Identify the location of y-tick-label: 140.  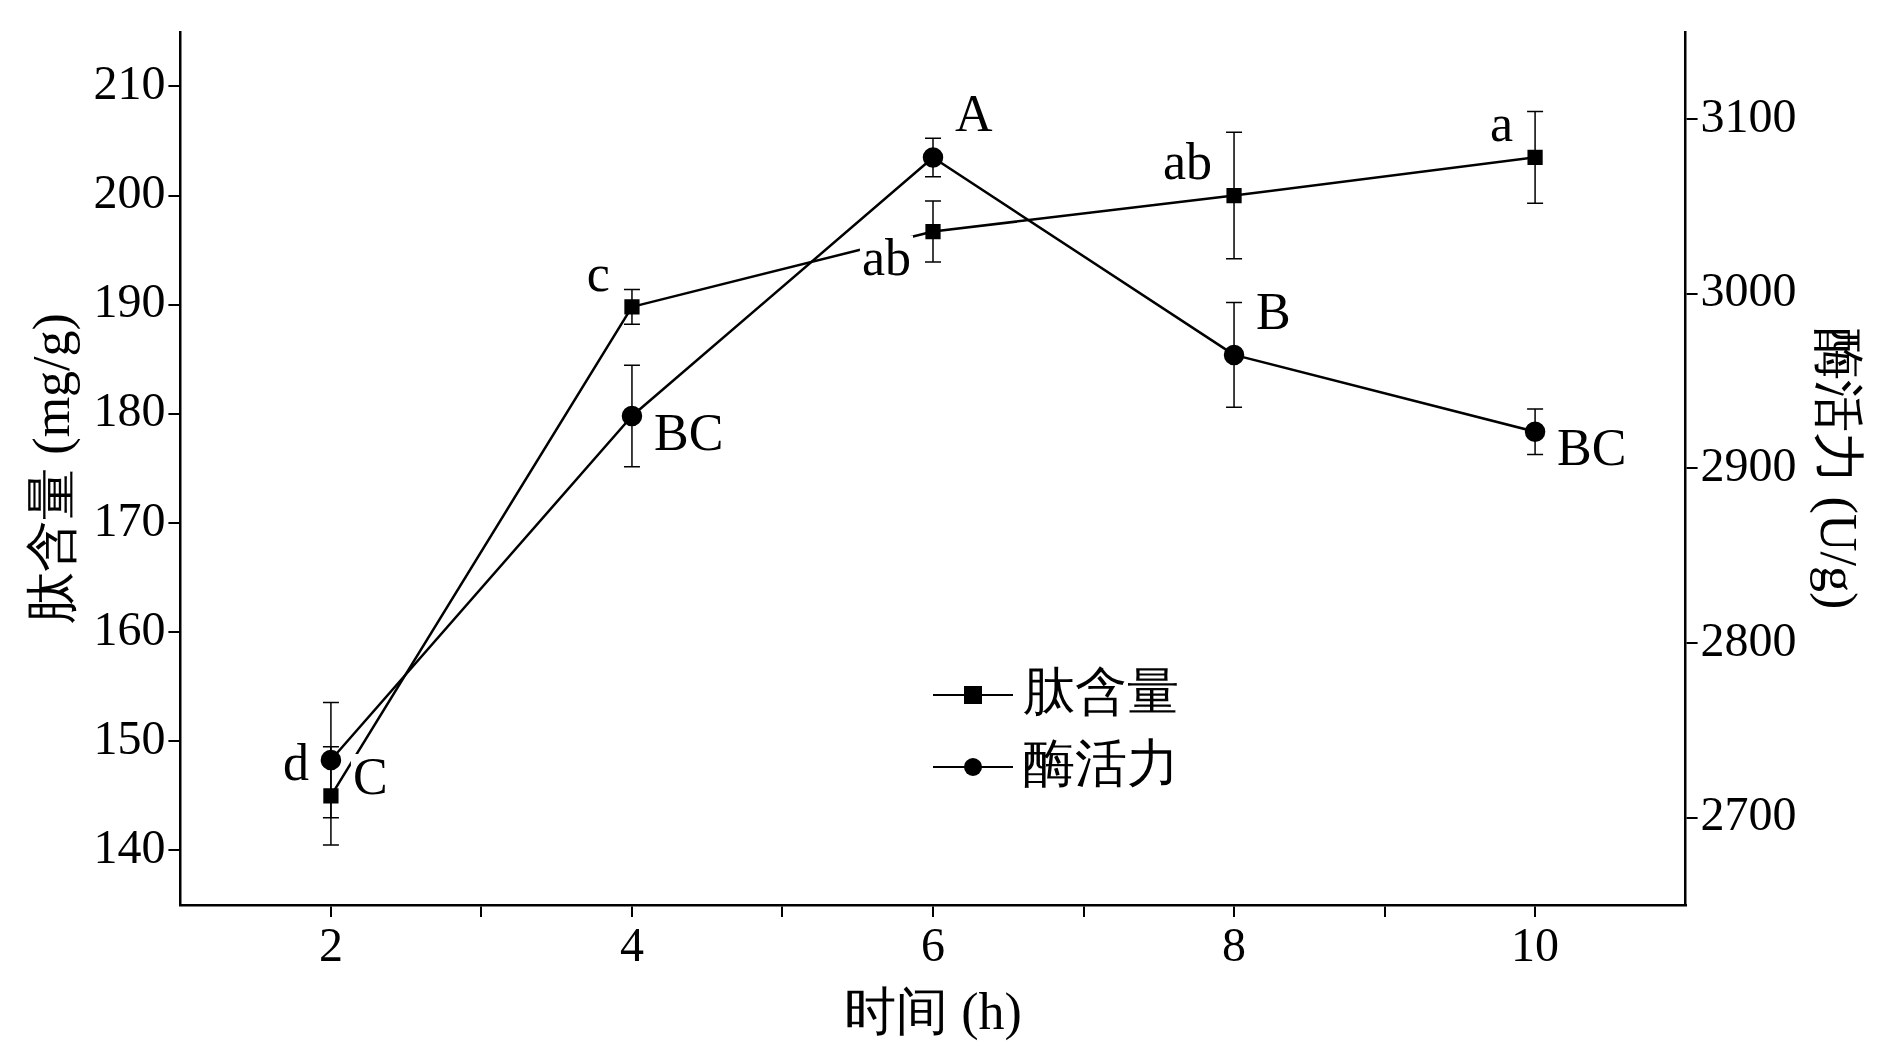
(129, 847).